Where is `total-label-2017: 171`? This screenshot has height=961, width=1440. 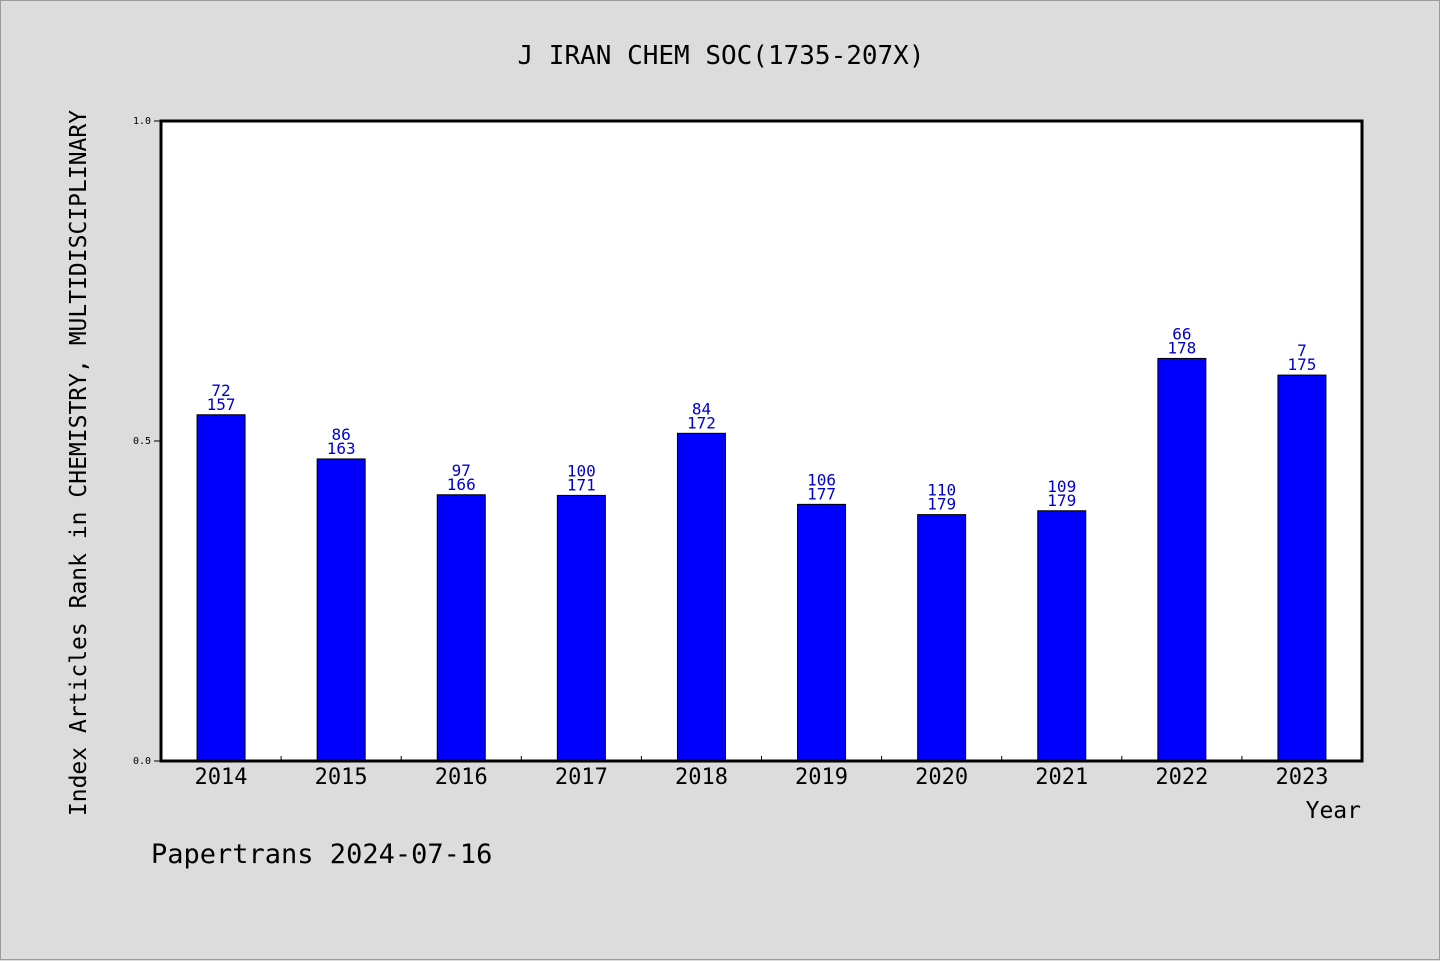 total-label-2017: 171 is located at coordinates (581, 484).